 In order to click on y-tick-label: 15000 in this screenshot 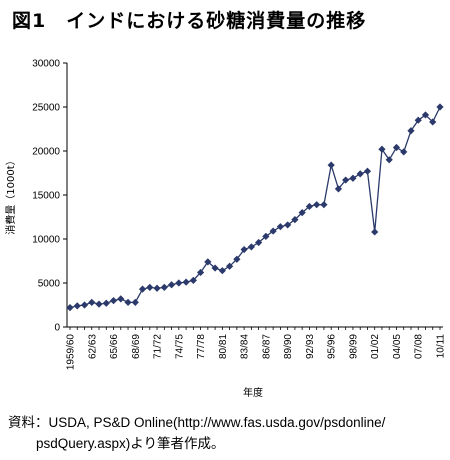, I will do `click(46, 196)`.